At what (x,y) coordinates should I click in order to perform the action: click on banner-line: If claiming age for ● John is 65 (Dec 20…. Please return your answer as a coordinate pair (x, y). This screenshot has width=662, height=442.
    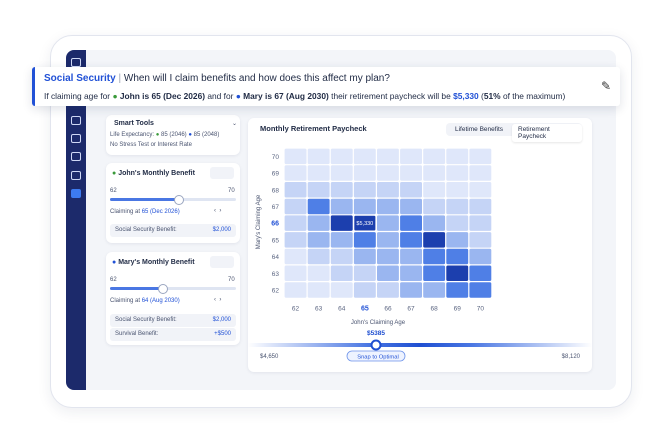
    Looking at the image, I should click on (305, 96).